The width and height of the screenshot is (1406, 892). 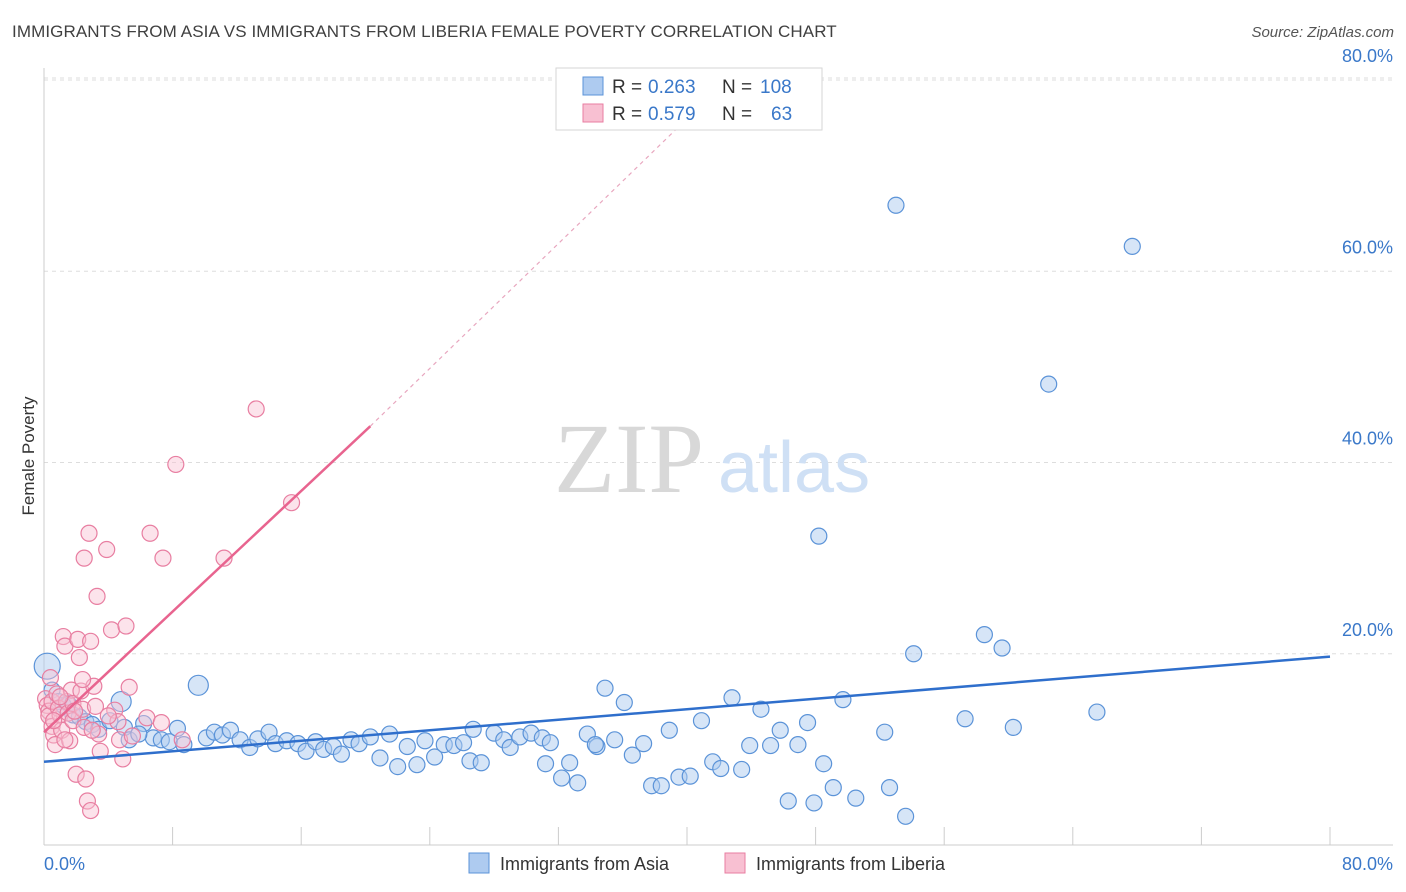 I want to click on x-tick-label-min: 0.0%, so click(x=64, y=864).